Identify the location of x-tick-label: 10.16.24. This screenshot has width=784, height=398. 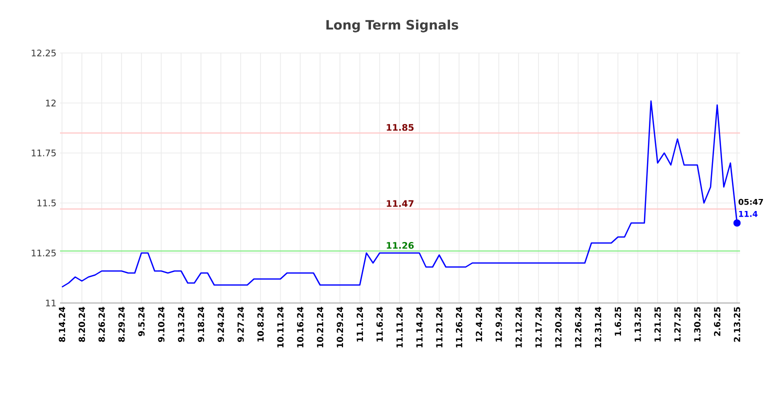
(300, 327).